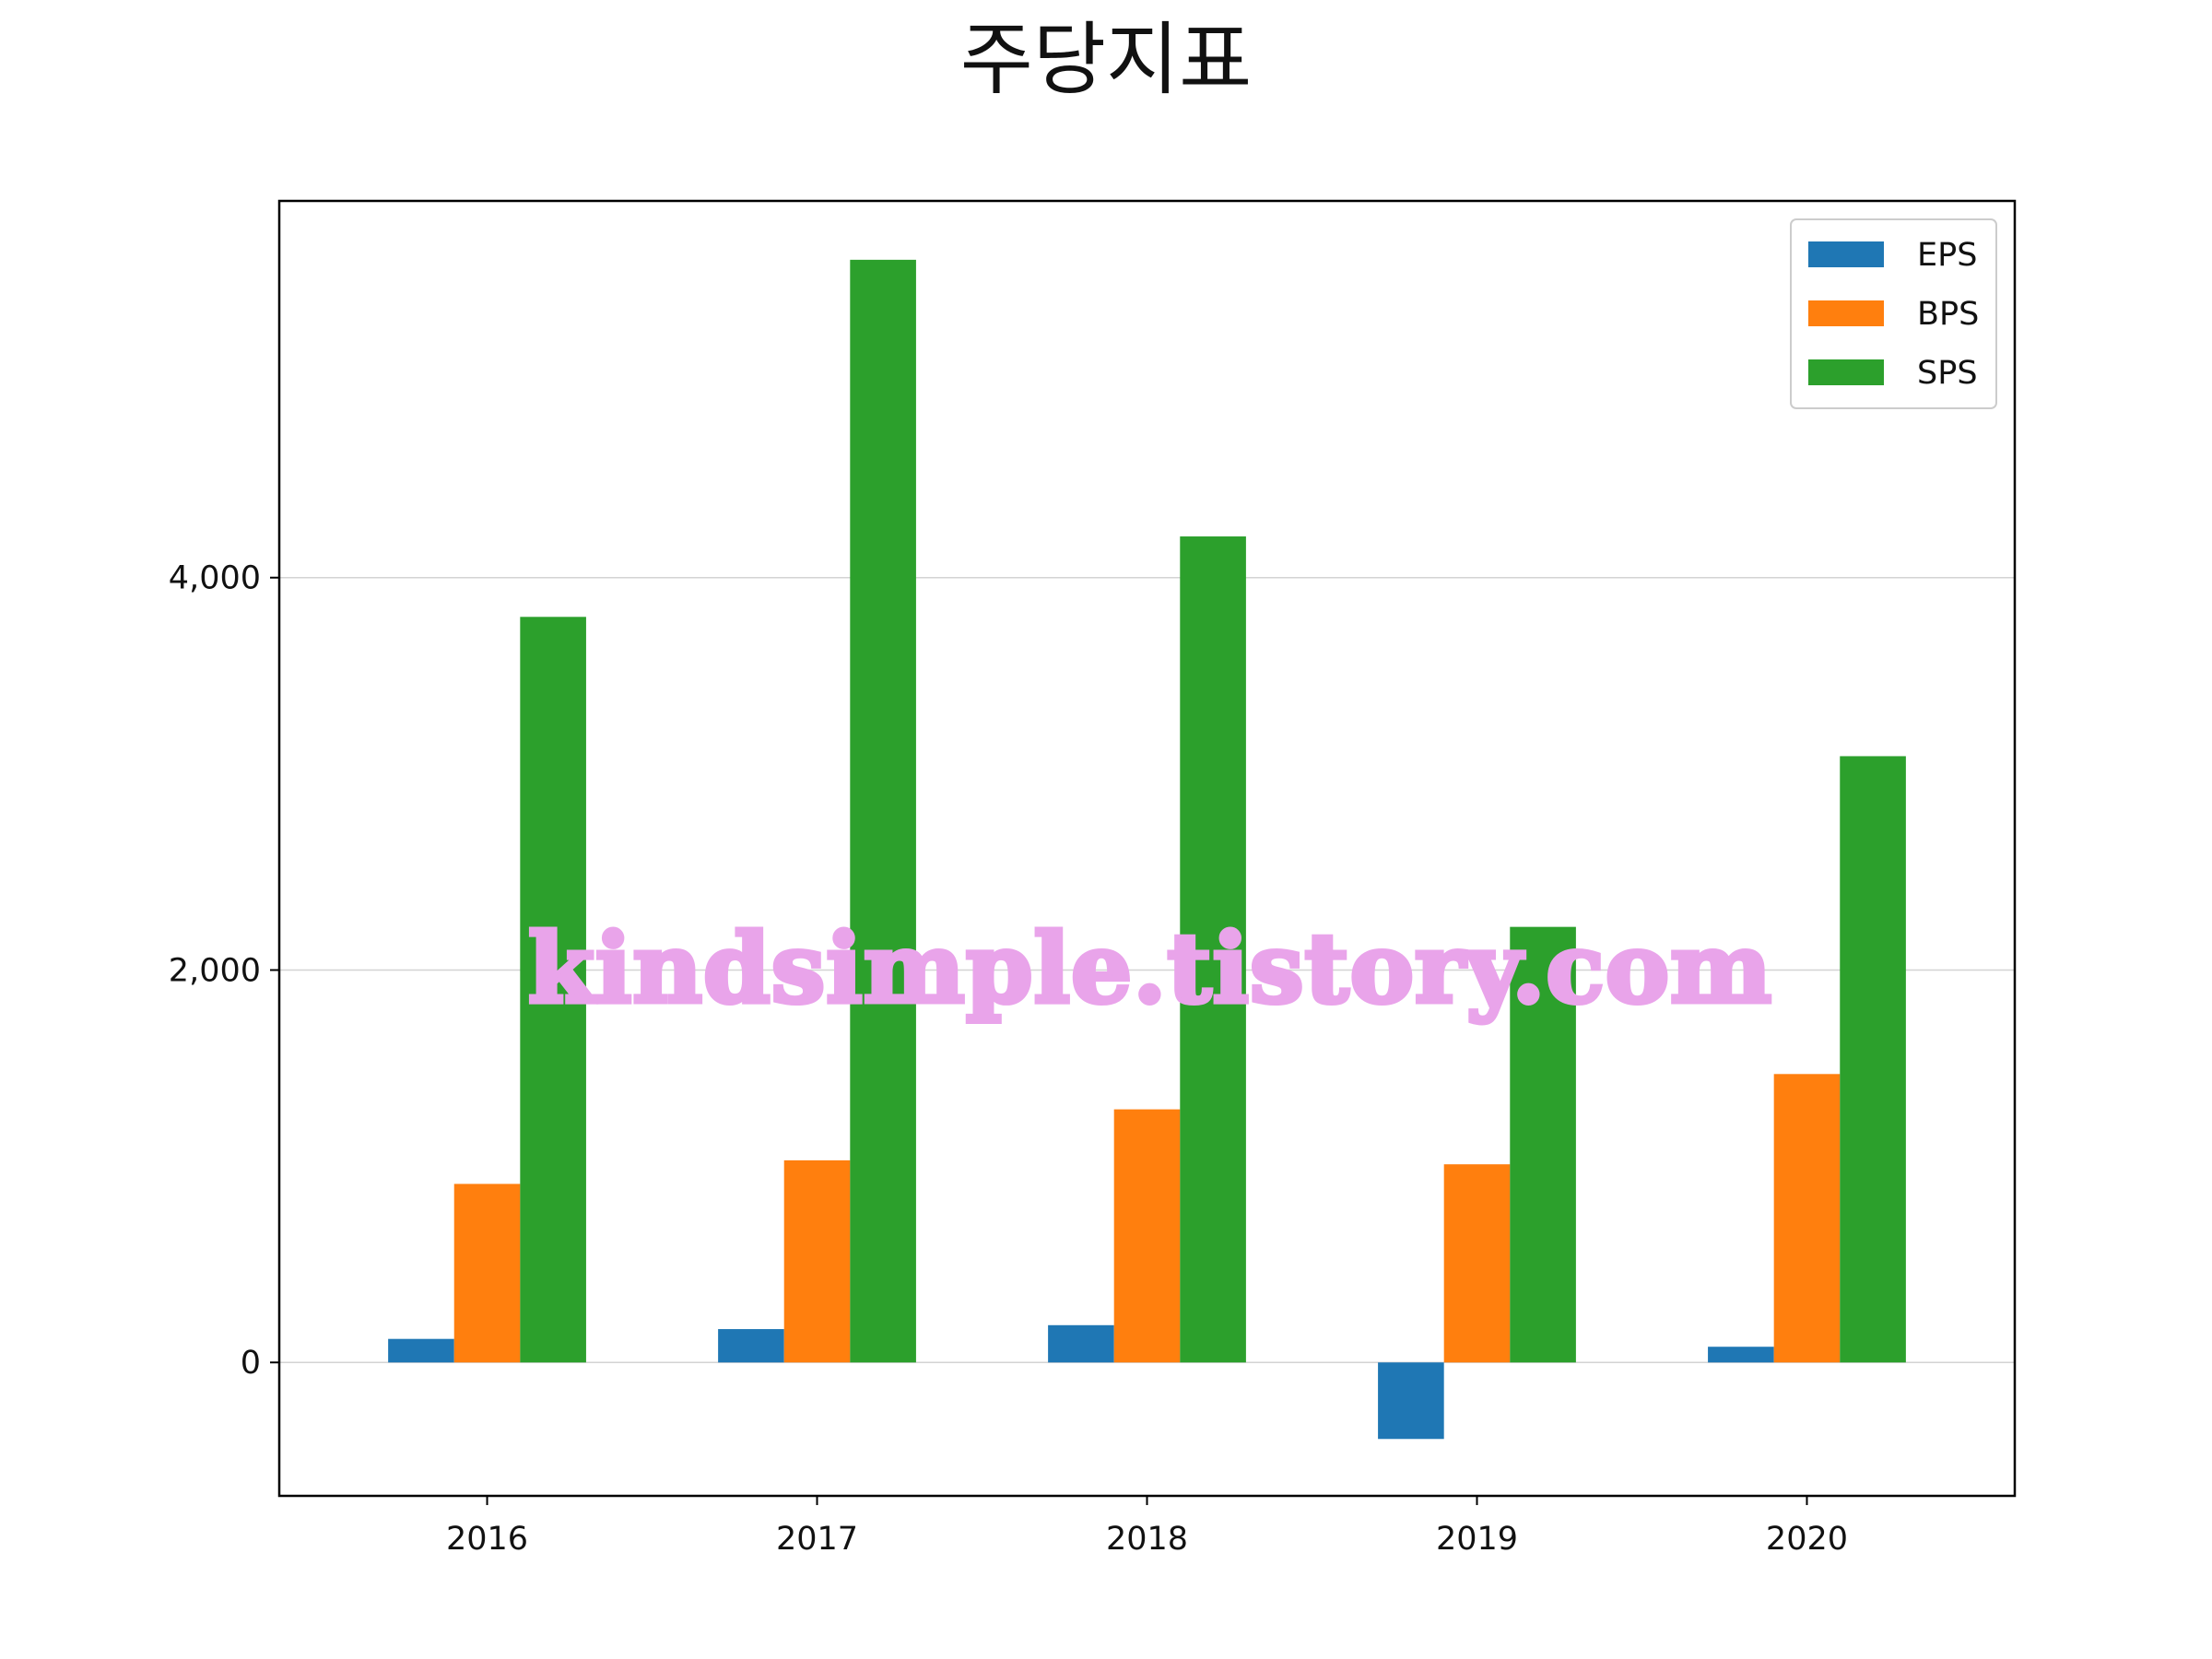 This screenshot has height=1659, width=2212. What do you see at coordinates (215, 970) in the screenshot?
I see `y-tick-label-1: 2,000` at bounding box center [215, 970].